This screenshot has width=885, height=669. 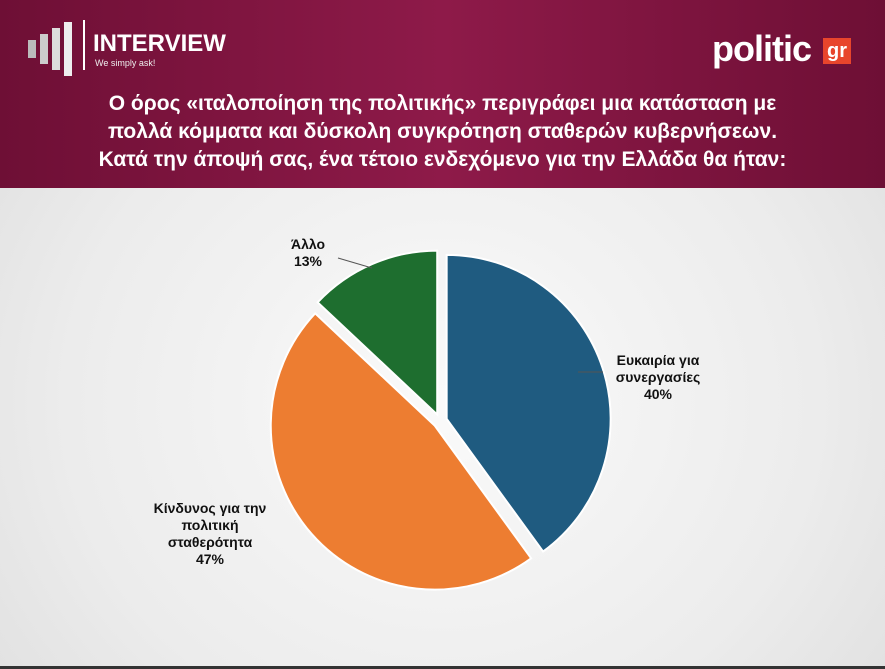 I want to click on slice-value: 47%, so click(x=210, y=559).